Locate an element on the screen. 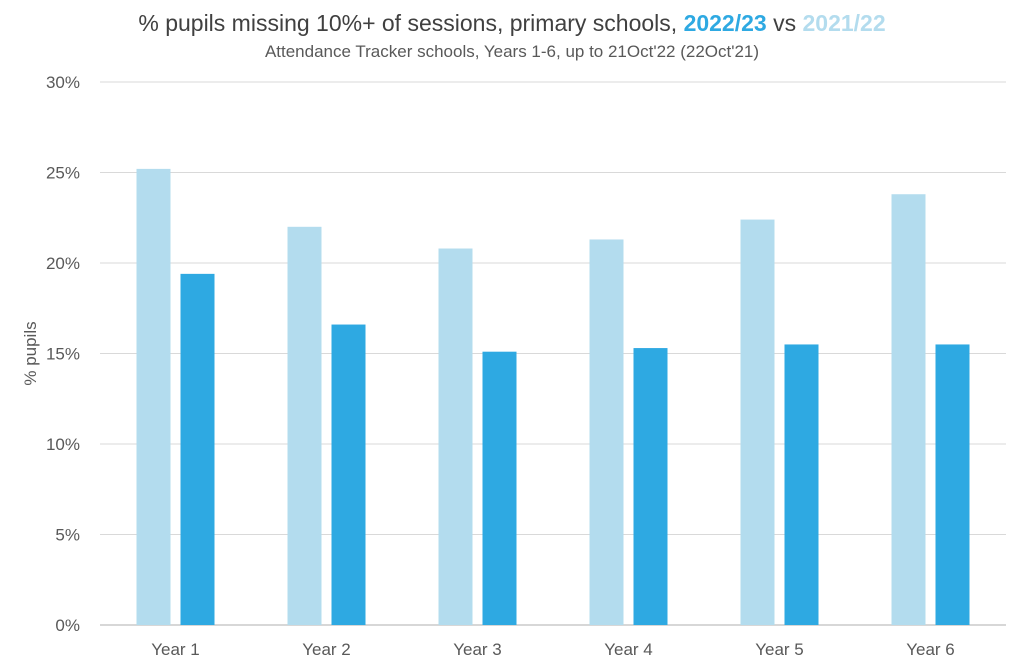 The image size is (1024, 669). x-tick-label: Year 6 is located at coordinates (930, 649).